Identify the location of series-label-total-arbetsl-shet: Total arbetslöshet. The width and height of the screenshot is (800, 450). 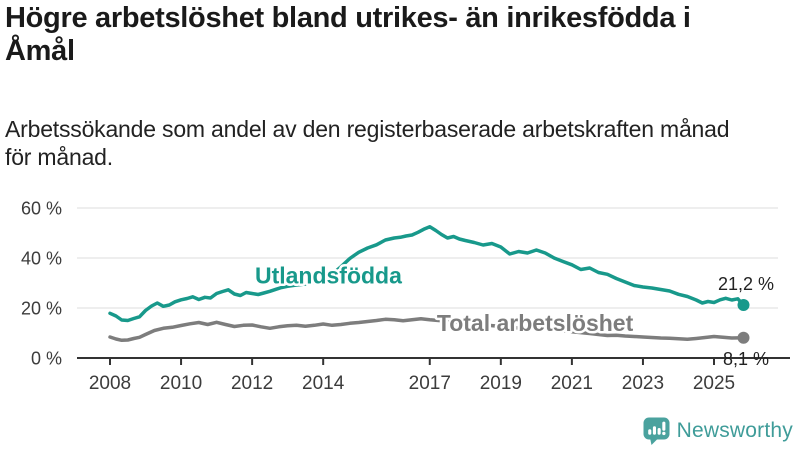
(535, 323).